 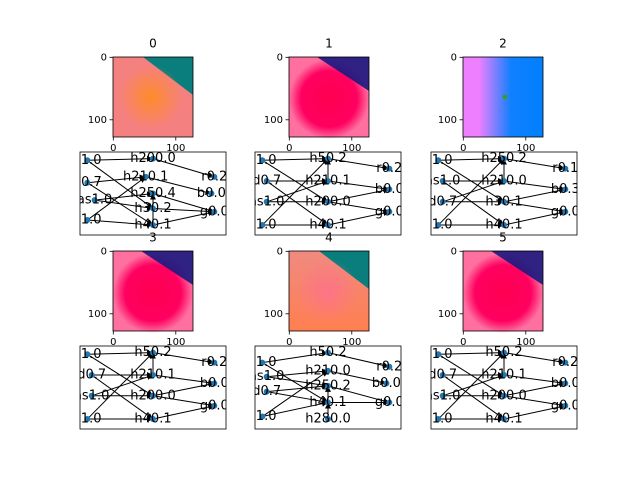 I want to click on node-label: h30.1, so click(x=503, y=201).